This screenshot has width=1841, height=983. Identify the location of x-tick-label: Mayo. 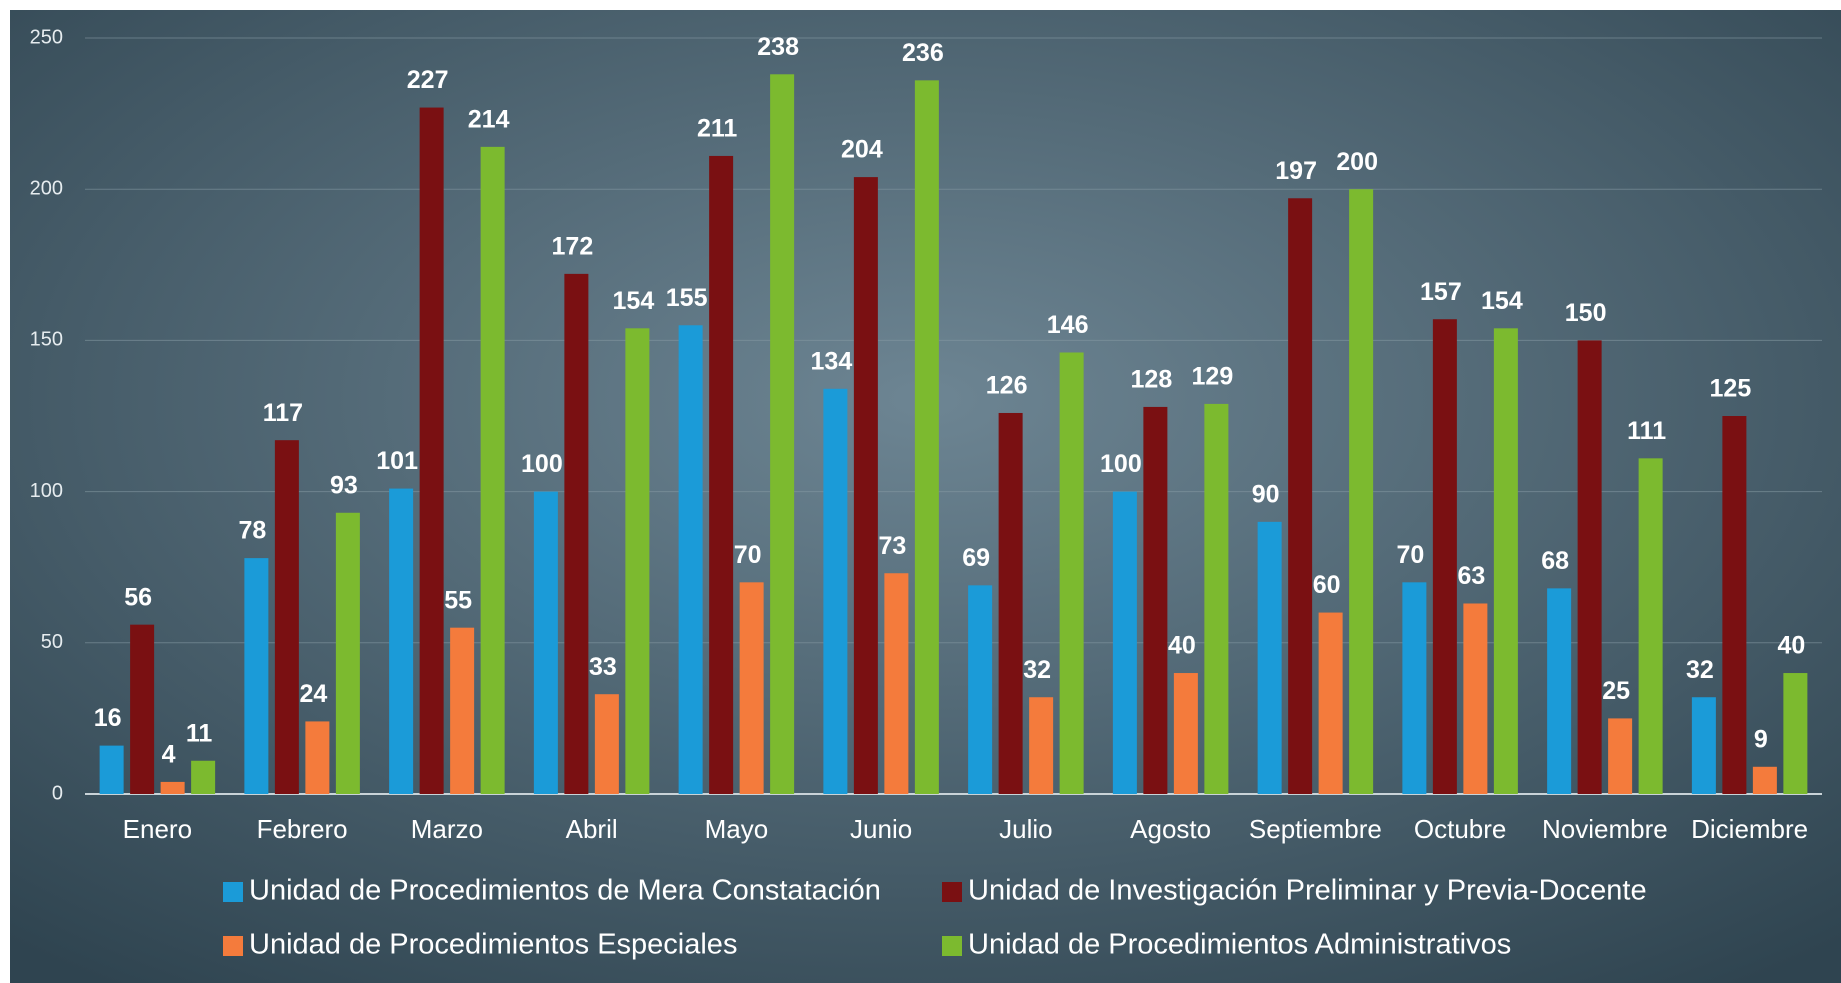
(737, 829).